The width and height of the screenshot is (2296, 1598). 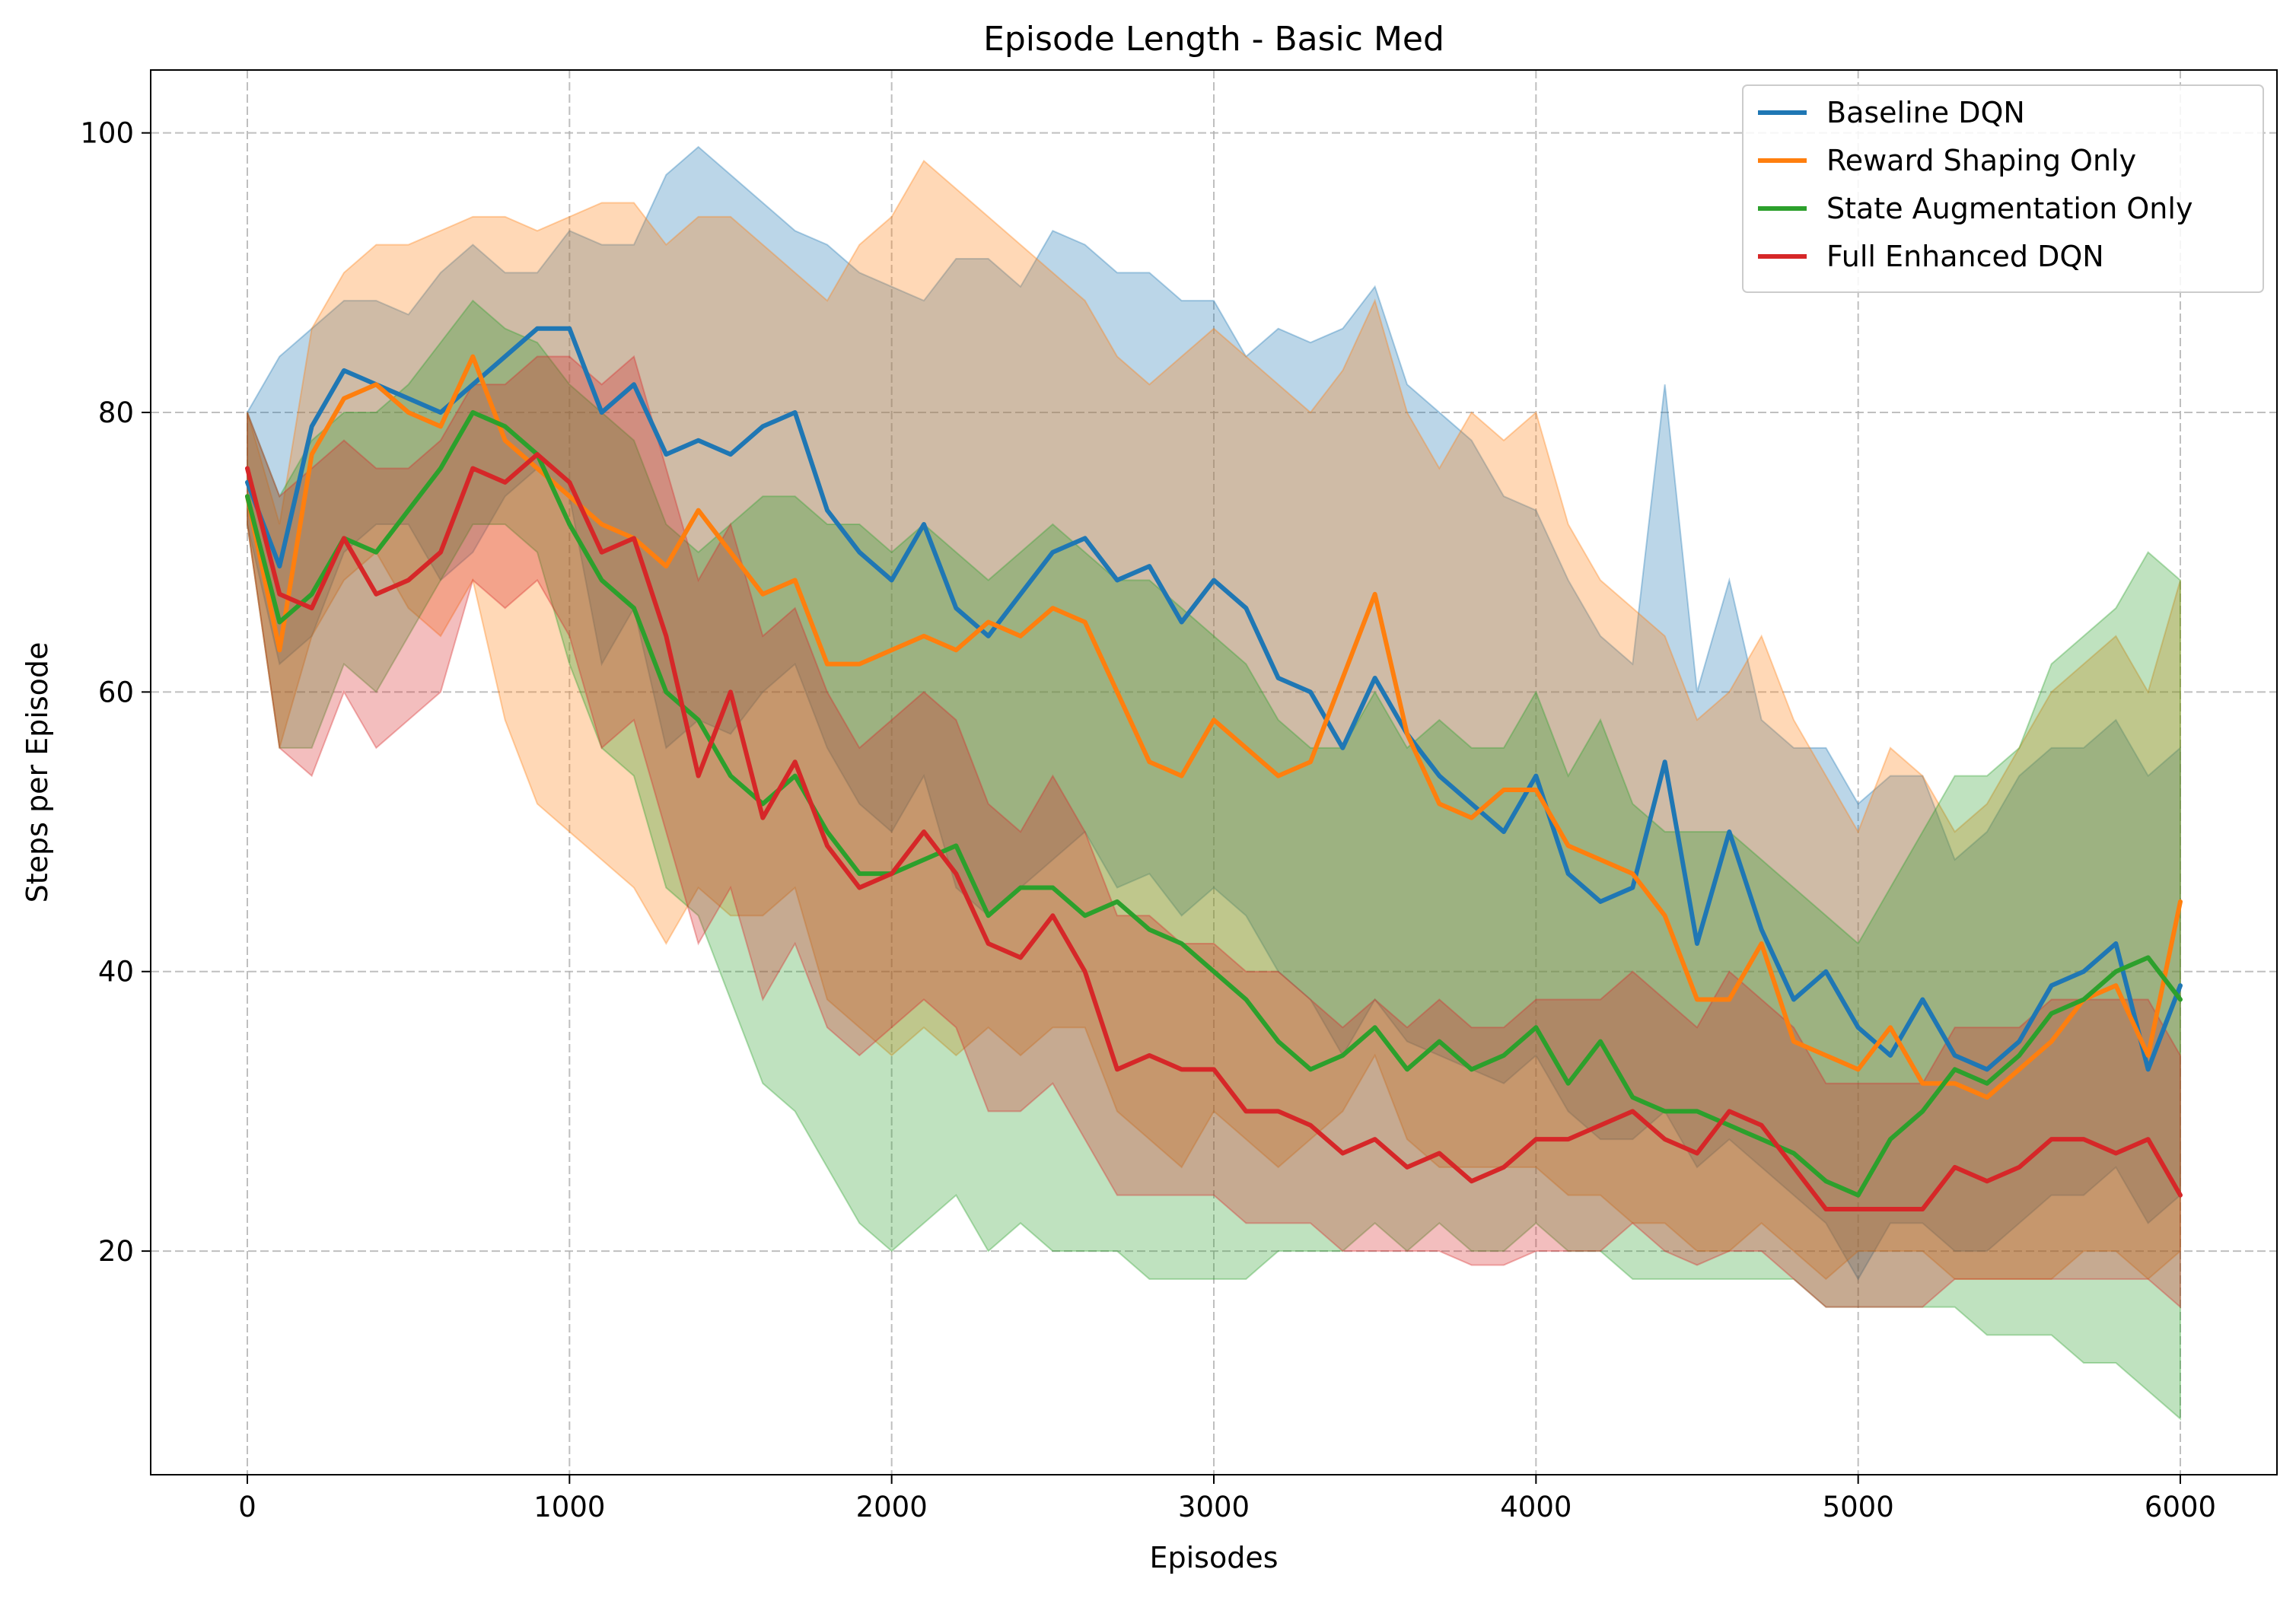 What do you see at coordinates (107, 133) in the screenshot?
I see `y-tick-label: 100` at bounding box center [107, 133].